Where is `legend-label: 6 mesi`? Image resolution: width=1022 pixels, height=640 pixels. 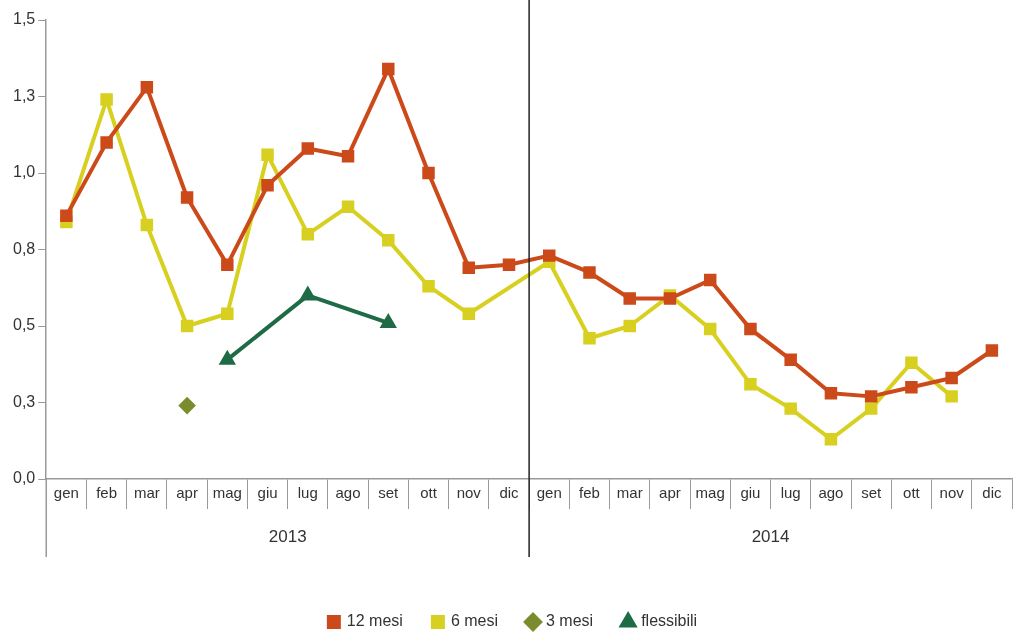
legend-label: 6 mesi is located at coordinates (474, 621).